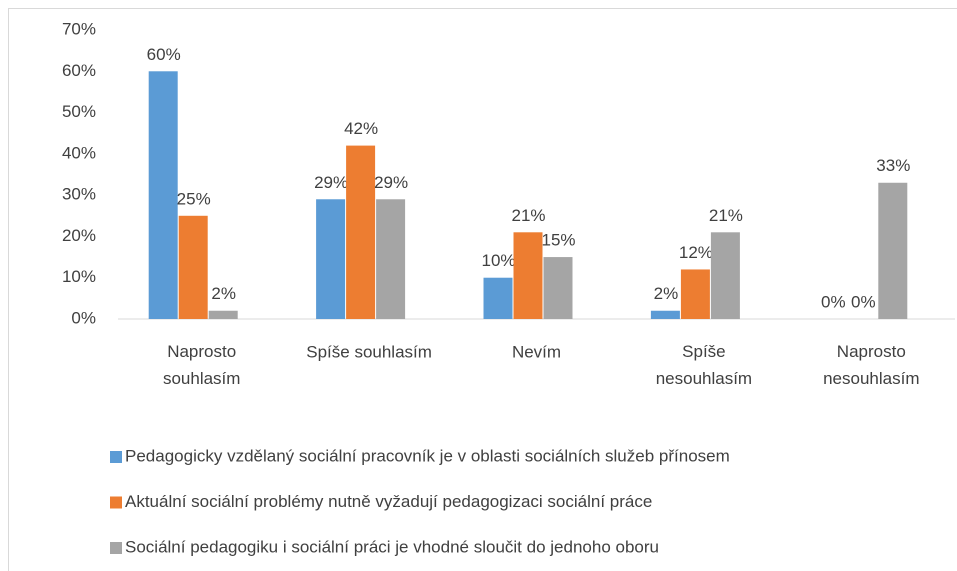 The width and height of the screenshot is (957, 571). What do you see at coordinates (871, 365) in the screenshot?
I see `x-tick-label: Naprosto nesouhlasím` at bounding box center [871, 365].